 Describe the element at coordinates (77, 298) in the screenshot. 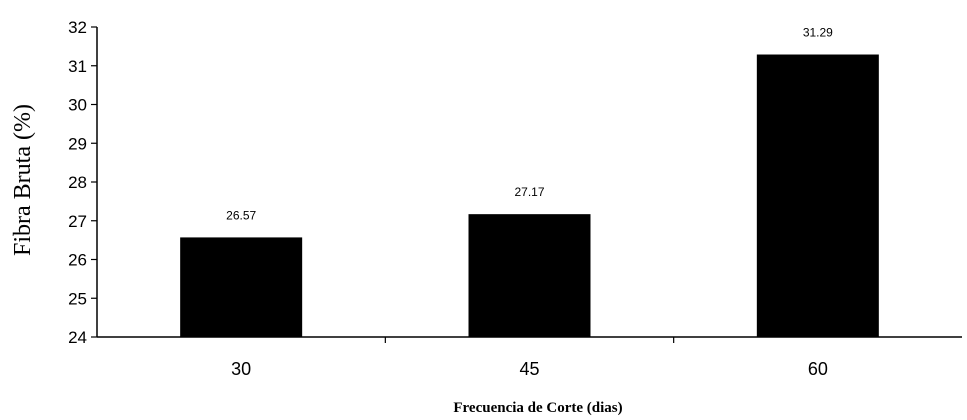

I see `y-tick-label: 25` at that location.